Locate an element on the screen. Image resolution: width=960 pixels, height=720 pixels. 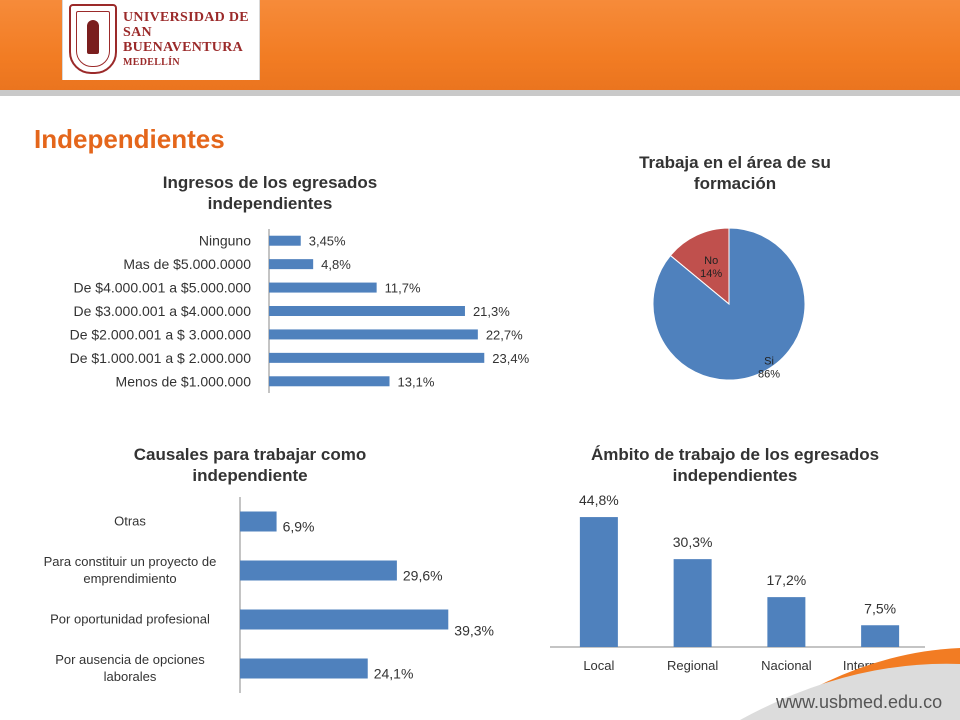
causales-data-label: 39,3% is located at coordinates (474, 631).